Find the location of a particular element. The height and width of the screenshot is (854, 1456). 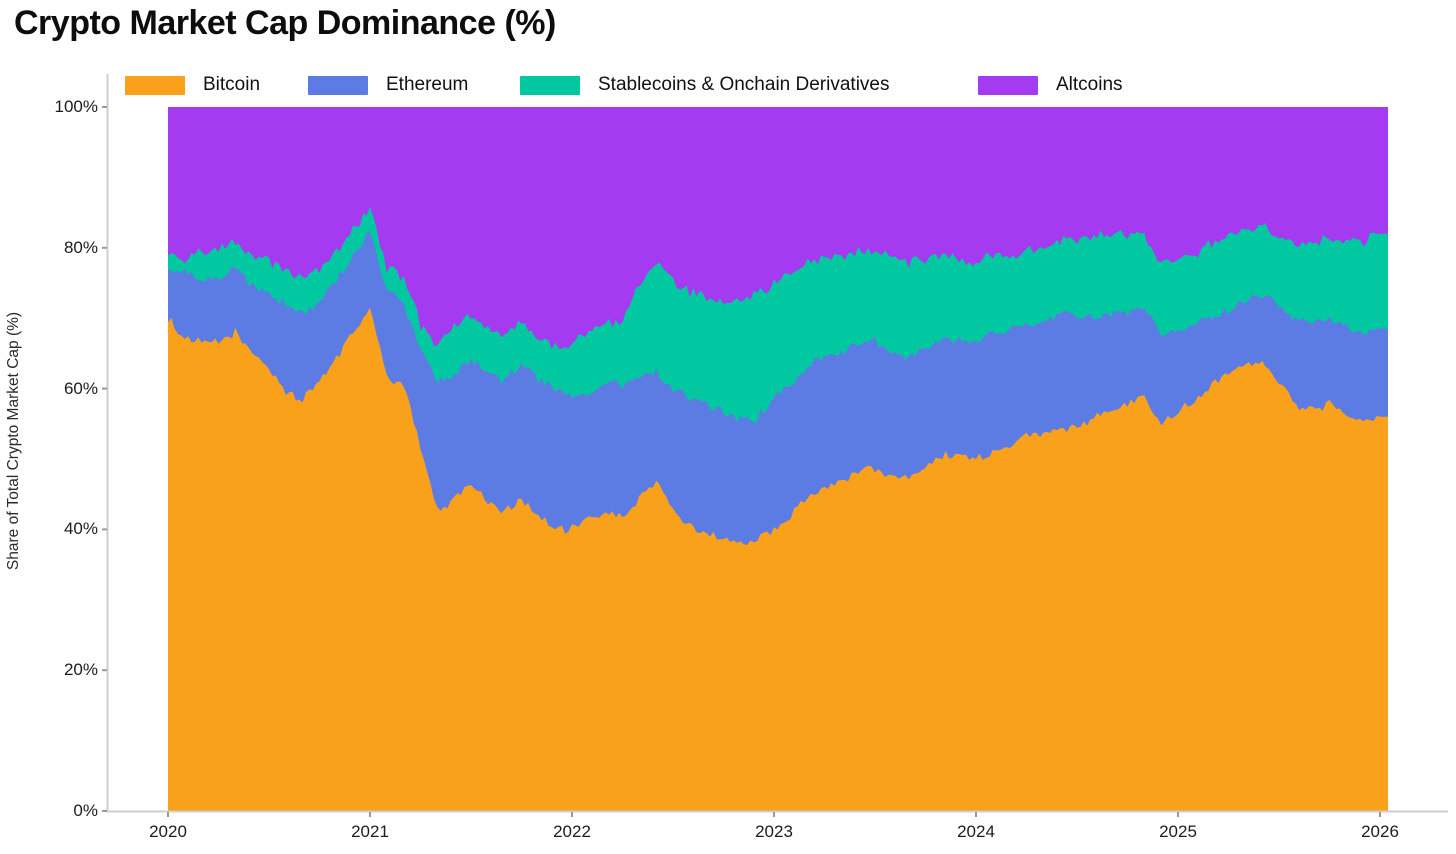

y-tick-label: 60% is located at coordinates (80, 388).